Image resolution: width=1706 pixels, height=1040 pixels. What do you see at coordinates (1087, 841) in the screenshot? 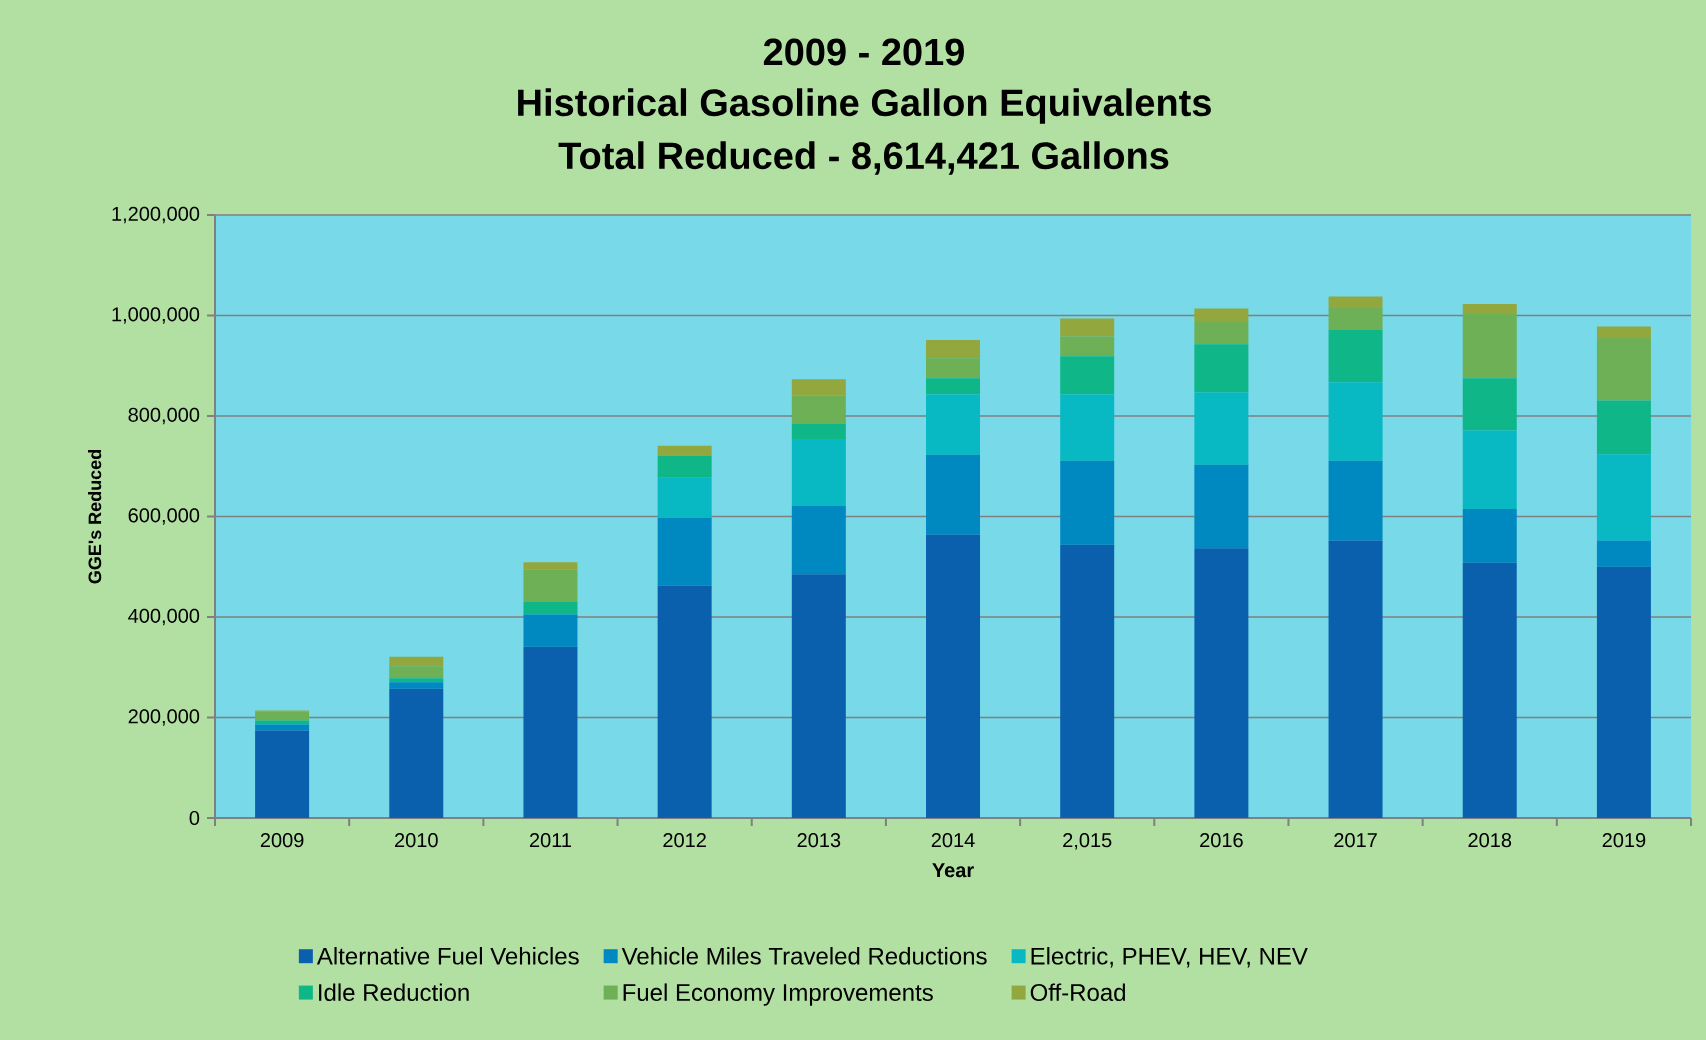
I see `x-tick-label: 2,015` at bounding box center [1087, 841].